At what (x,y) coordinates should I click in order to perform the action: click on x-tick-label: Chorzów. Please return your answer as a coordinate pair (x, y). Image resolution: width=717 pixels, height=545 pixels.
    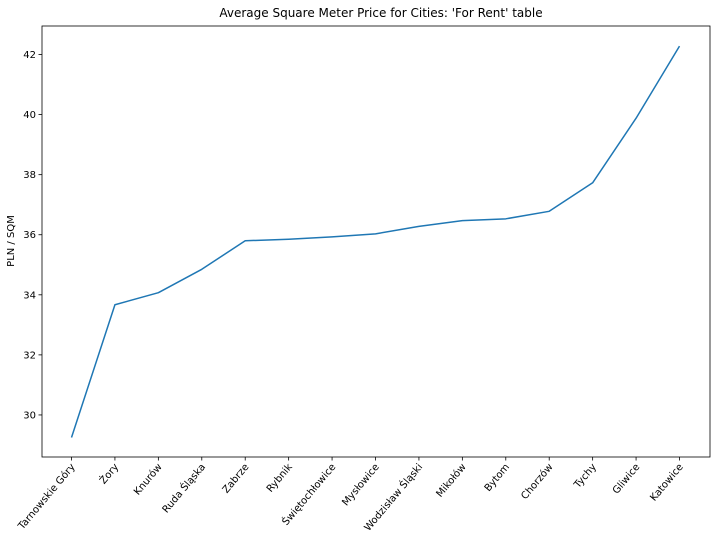
    Looking at the image, I should click on (537, 481).